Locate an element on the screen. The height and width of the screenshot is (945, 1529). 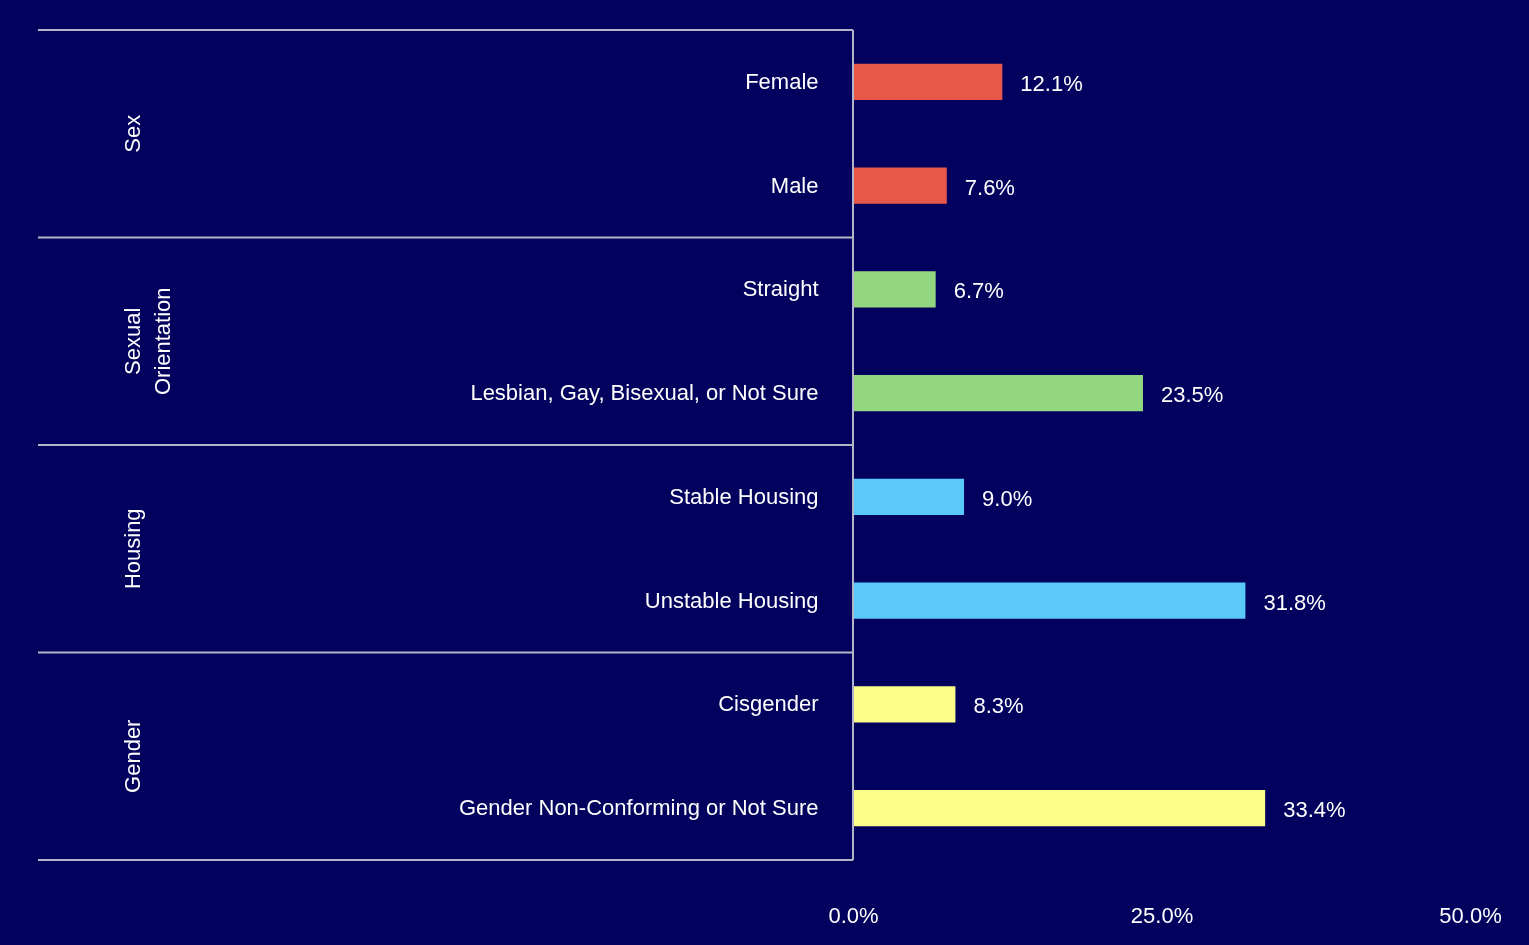
data-label: 12.1% is located at coordinates (1051, 83).